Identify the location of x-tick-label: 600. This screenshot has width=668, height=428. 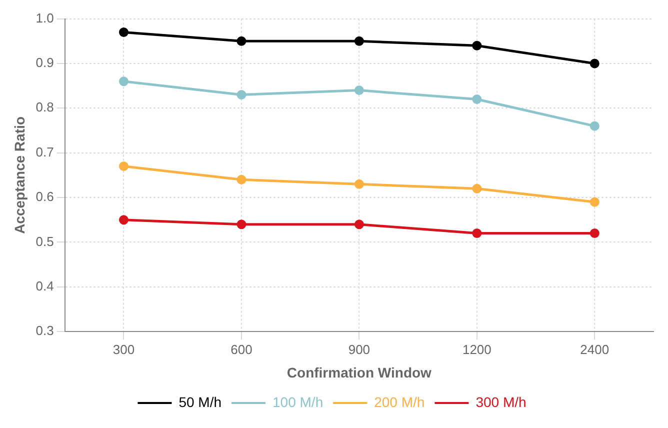
(241, 349).